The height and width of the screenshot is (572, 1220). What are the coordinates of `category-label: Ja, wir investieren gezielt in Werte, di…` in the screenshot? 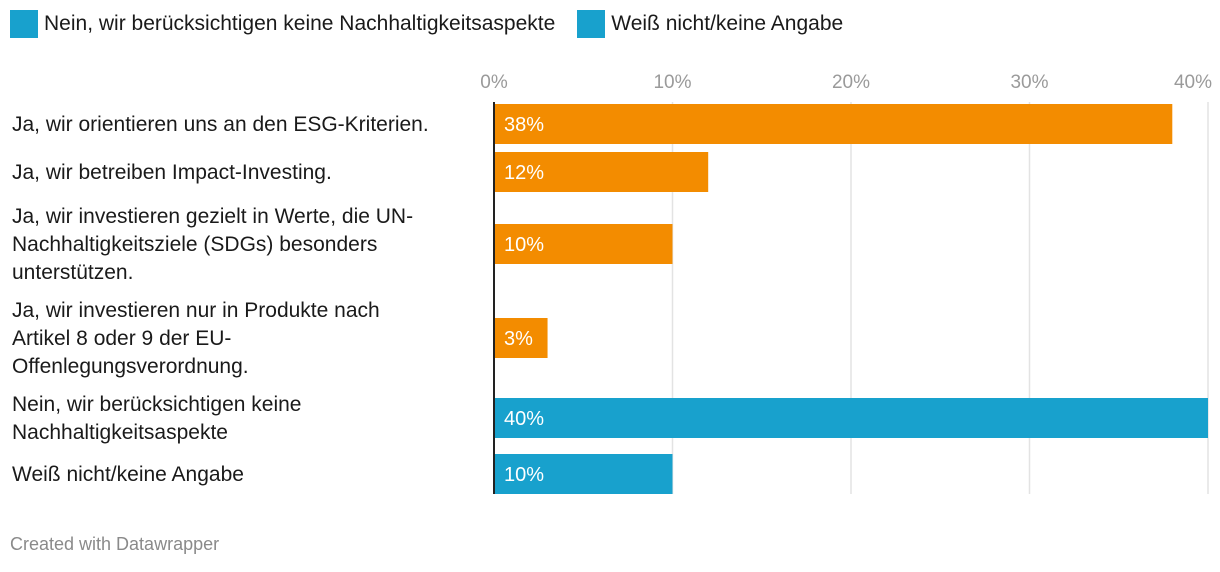 It's located at (212, 216).